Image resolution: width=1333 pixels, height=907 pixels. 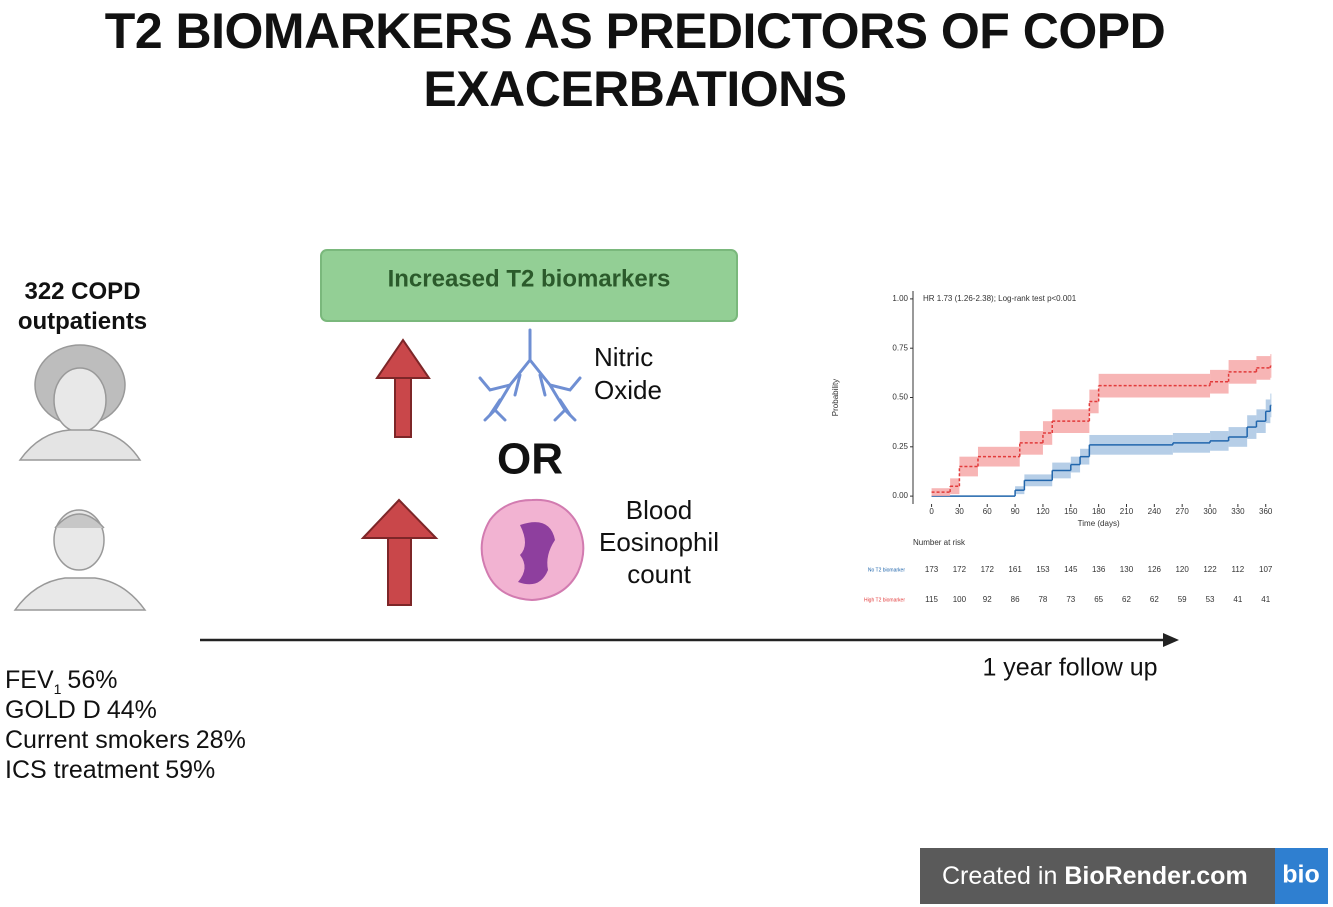 I want to click on risk-count: 130, so click(x=1127, y=569).